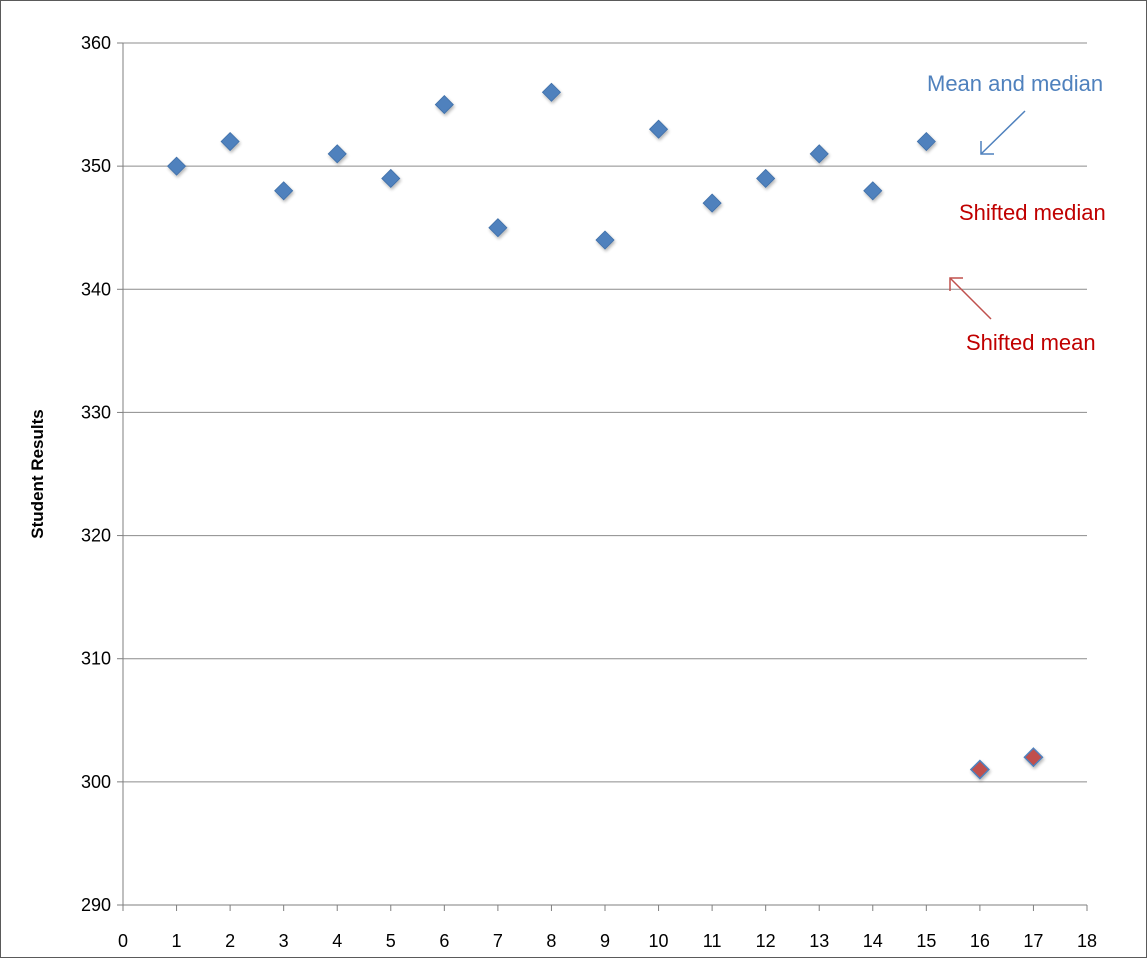 The width and height of the screenshot is (1147, 959). I want to click on x-tick-label: 17, so click(1033, 941).